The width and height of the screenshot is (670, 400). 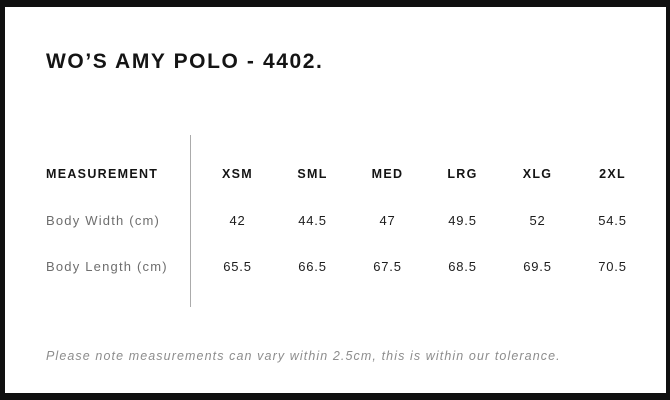 I want to click on size-value-cell: 68.5, so click(x=462, y=266).